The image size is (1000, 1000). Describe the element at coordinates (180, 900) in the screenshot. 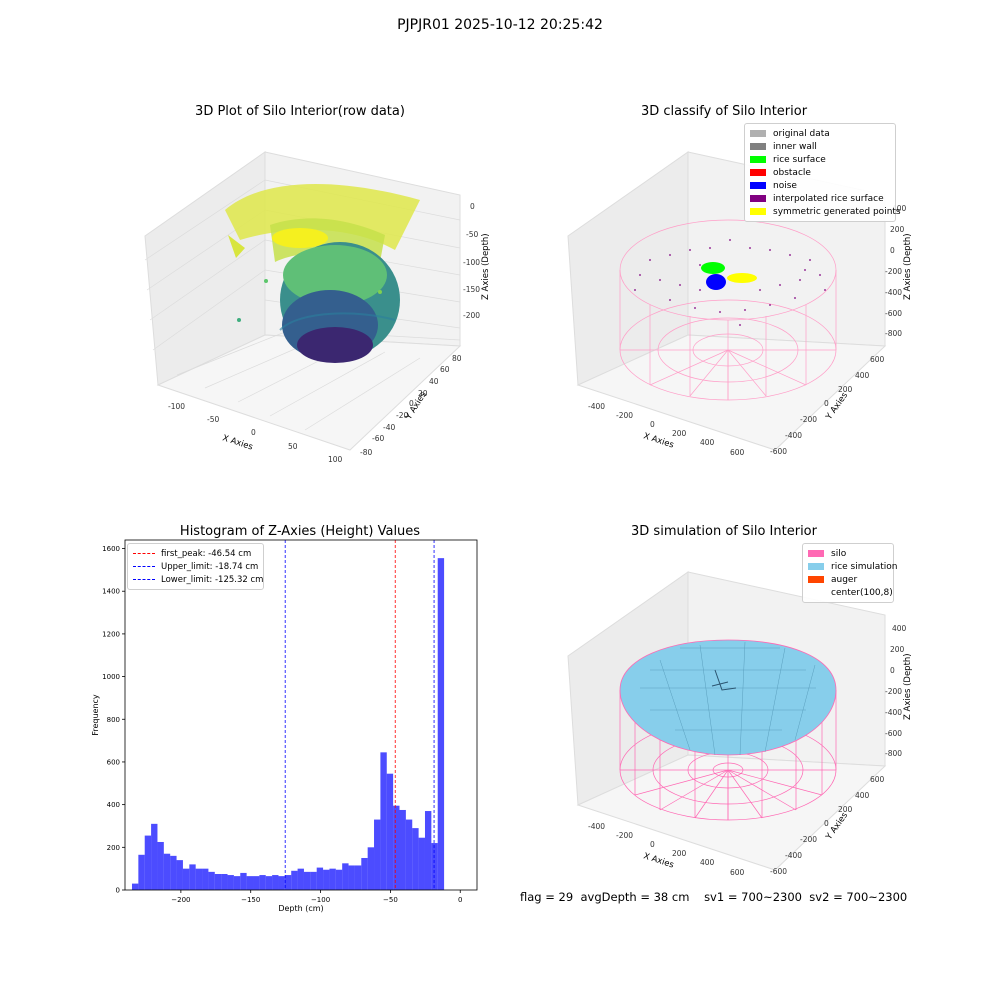

I see `x-tick-label: −200` at that location.